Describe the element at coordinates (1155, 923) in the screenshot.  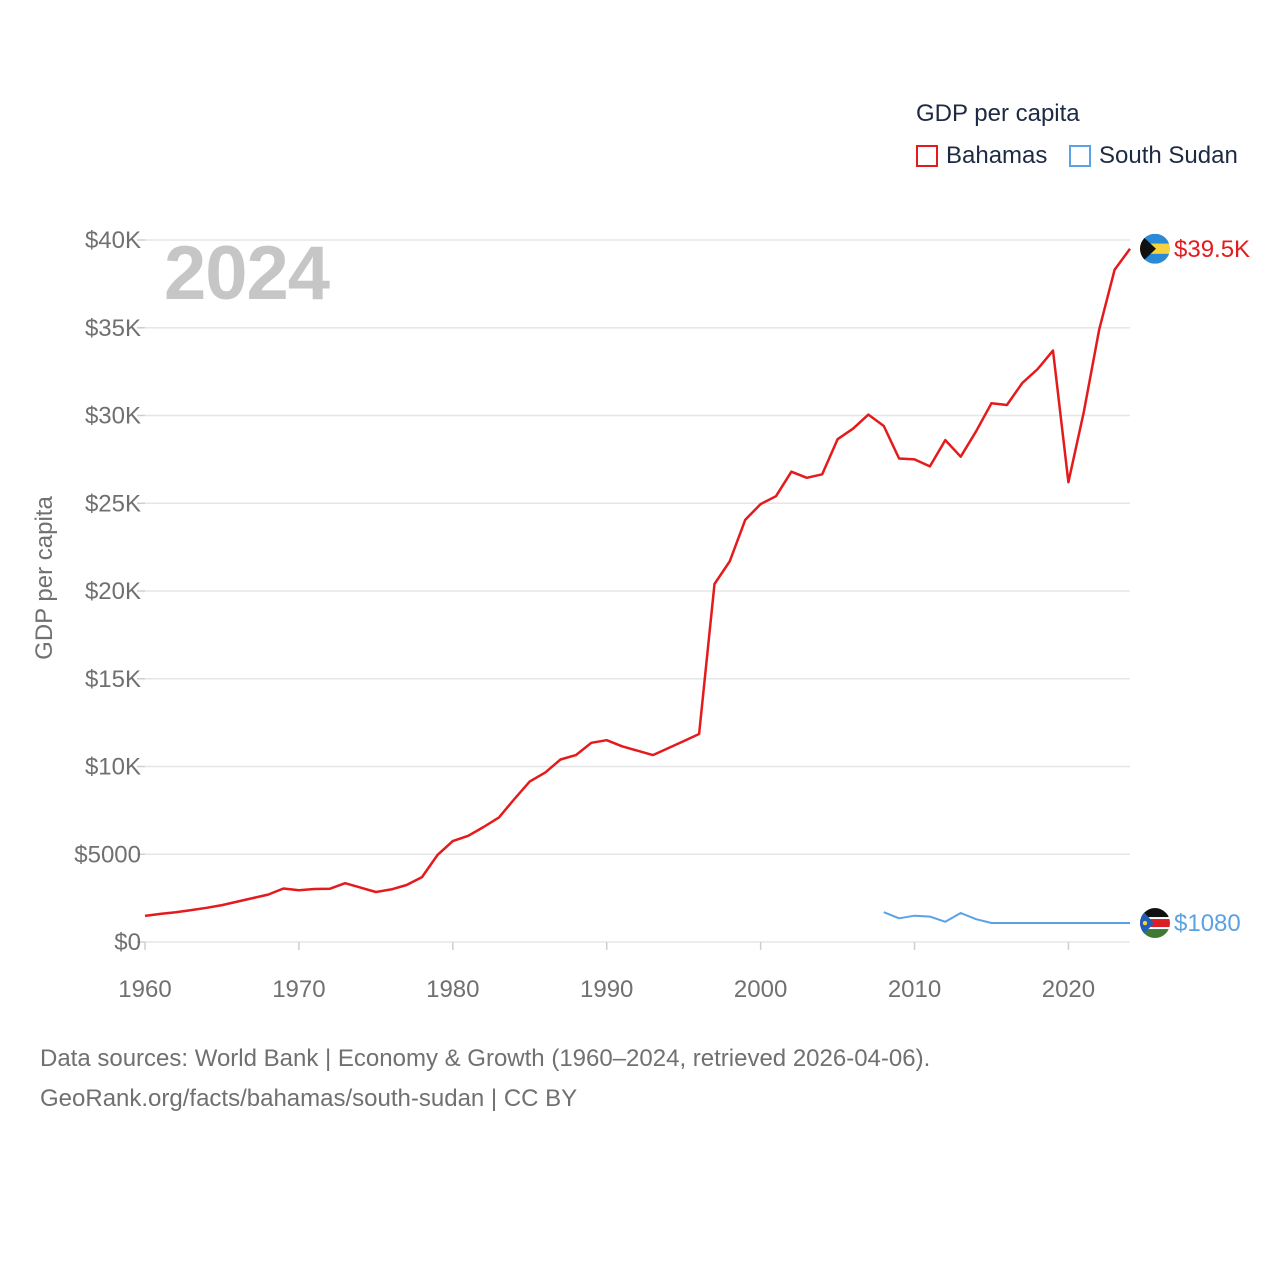
I see `south-sudan-flag-icon` at that location.